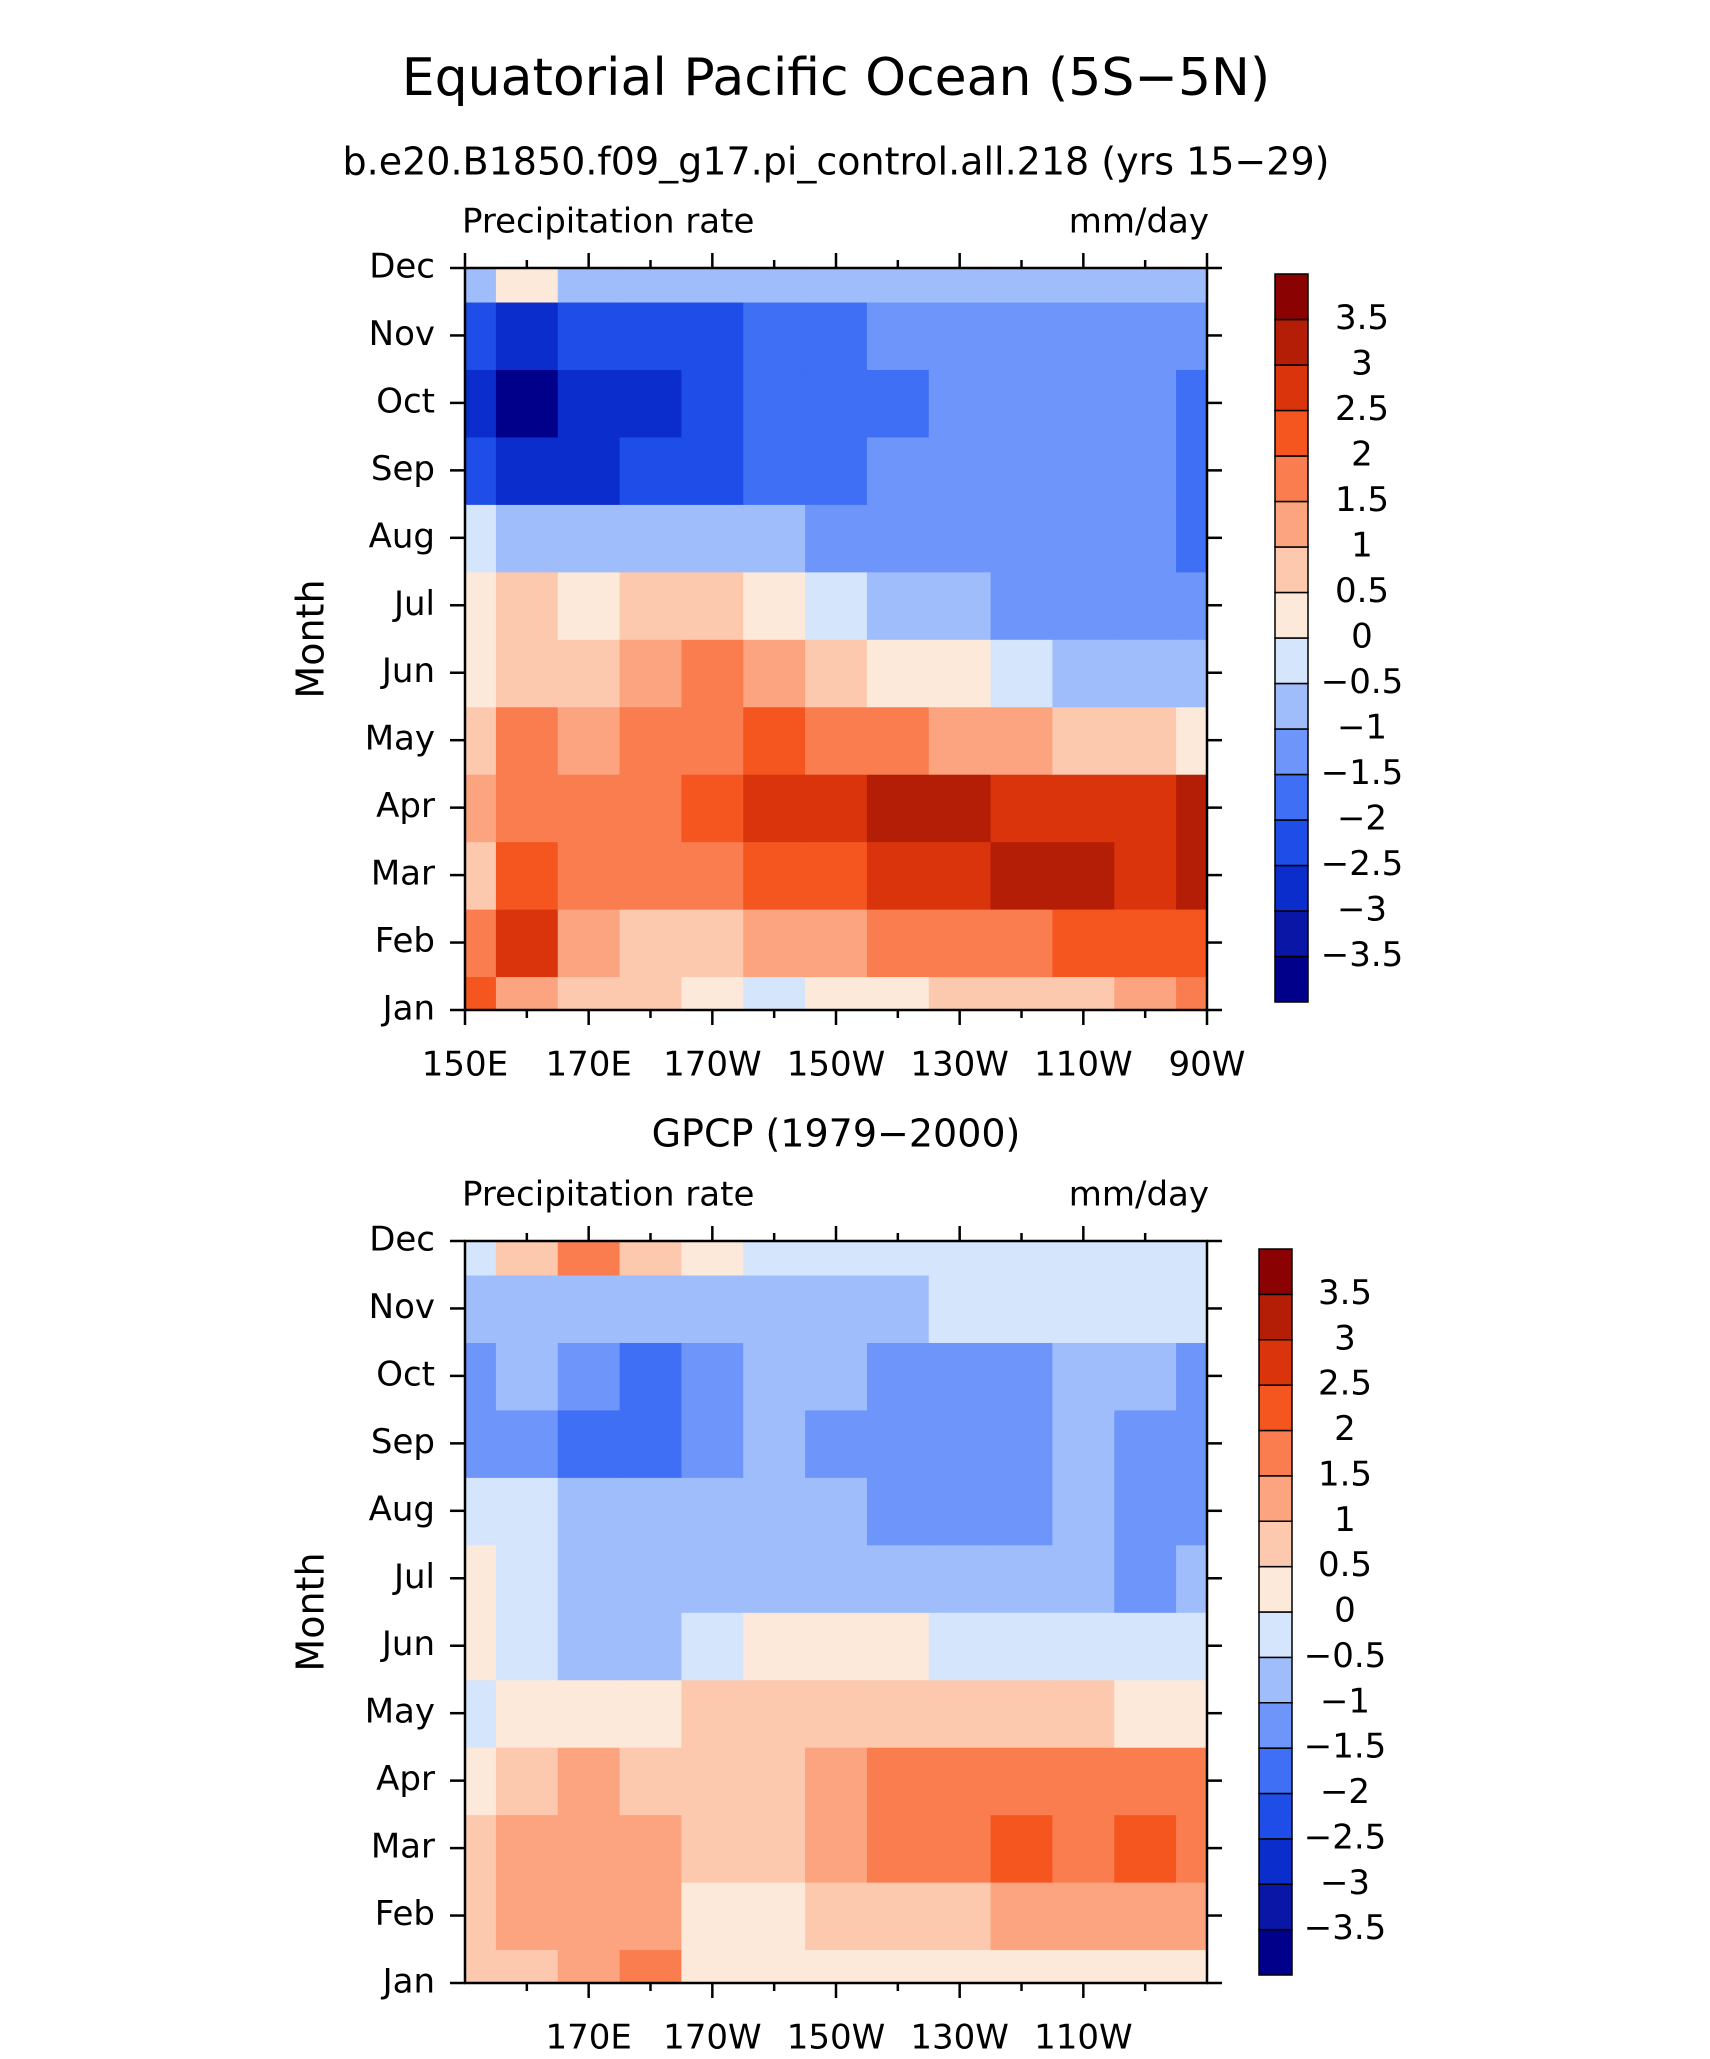  I want to click on y-axis-label: Month, so click(311, 1611).